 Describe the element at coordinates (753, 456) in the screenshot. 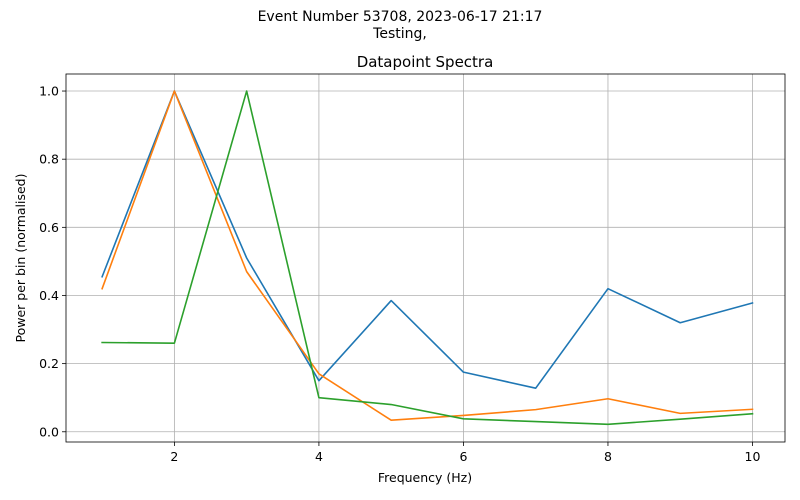

I see `x-tick-label: 10` at that location.